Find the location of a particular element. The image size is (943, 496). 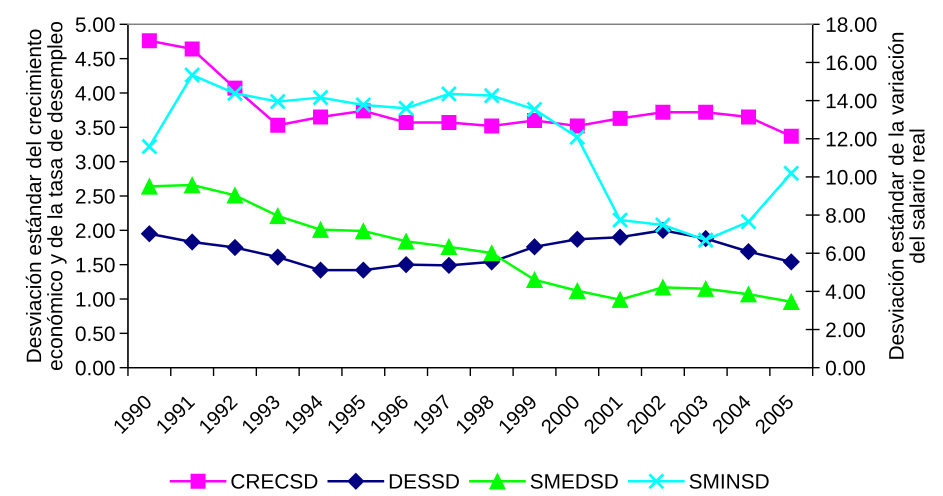

y2-tick-label: 14.00 is located at coordinates (851, 101).